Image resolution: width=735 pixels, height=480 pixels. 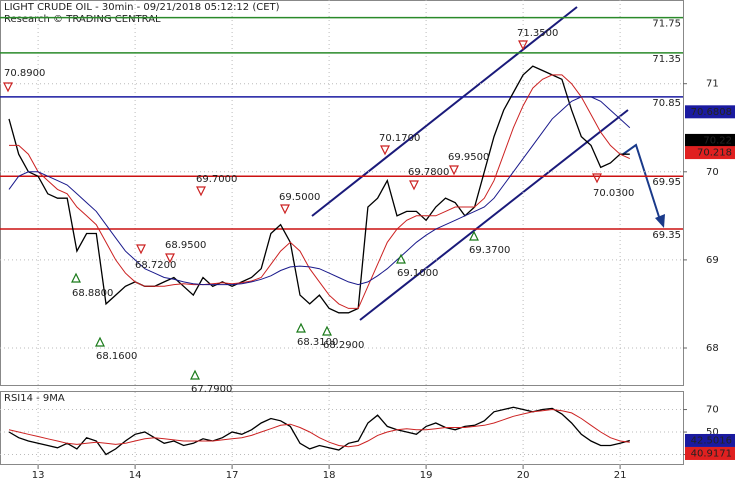 What do you see at coordinates (712, 260) in the screenshot?
I see `y-tick-label: 69` at bounding box center [712, 260].